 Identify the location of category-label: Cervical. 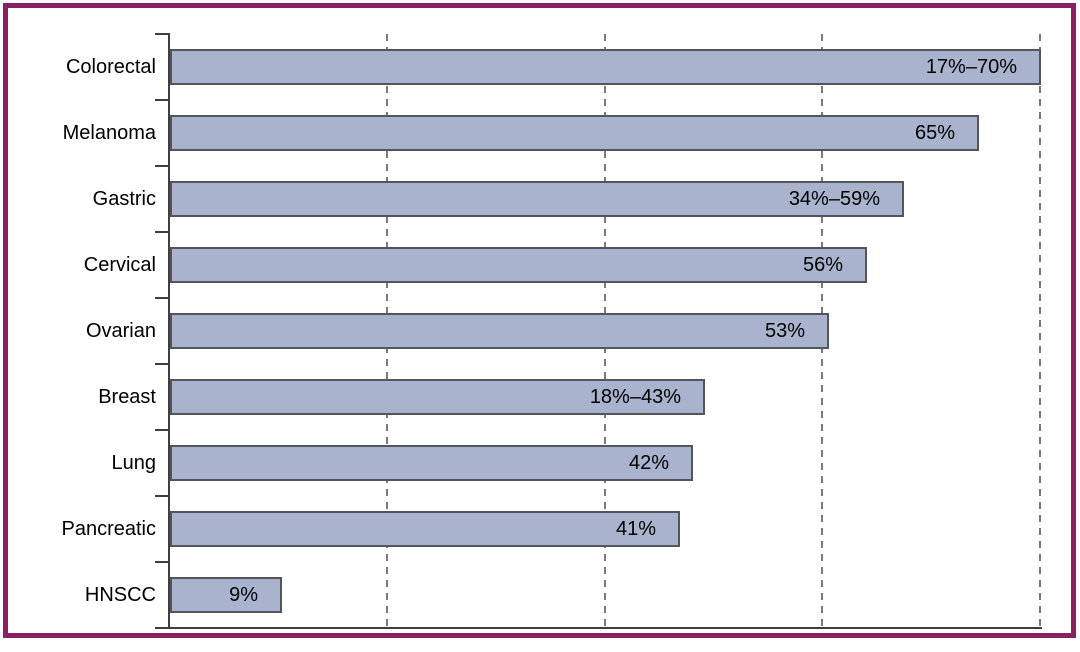
(119, 265).